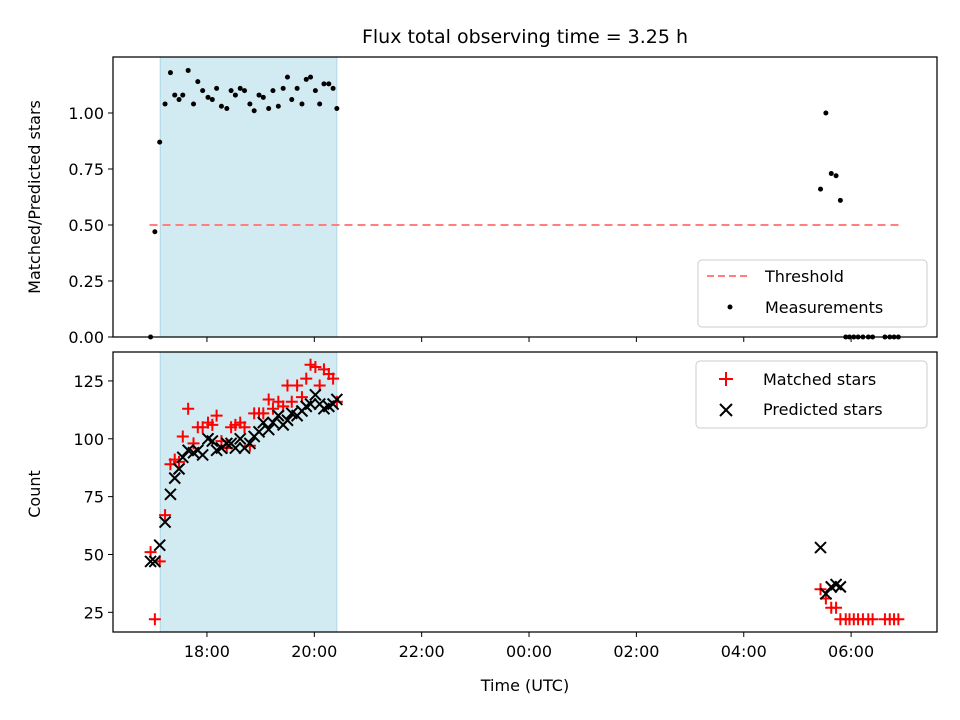  Describe the element at coordinates (811, 394) in the screenshot. I see `count-legend-box` at that location.